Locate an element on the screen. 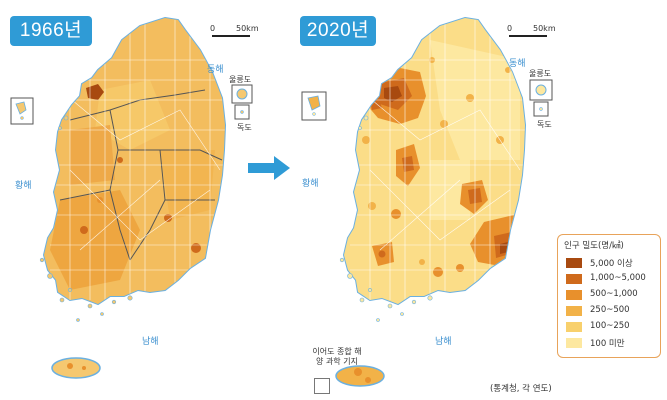  legend-item: 250~500 is located at coordinates (612, 311).